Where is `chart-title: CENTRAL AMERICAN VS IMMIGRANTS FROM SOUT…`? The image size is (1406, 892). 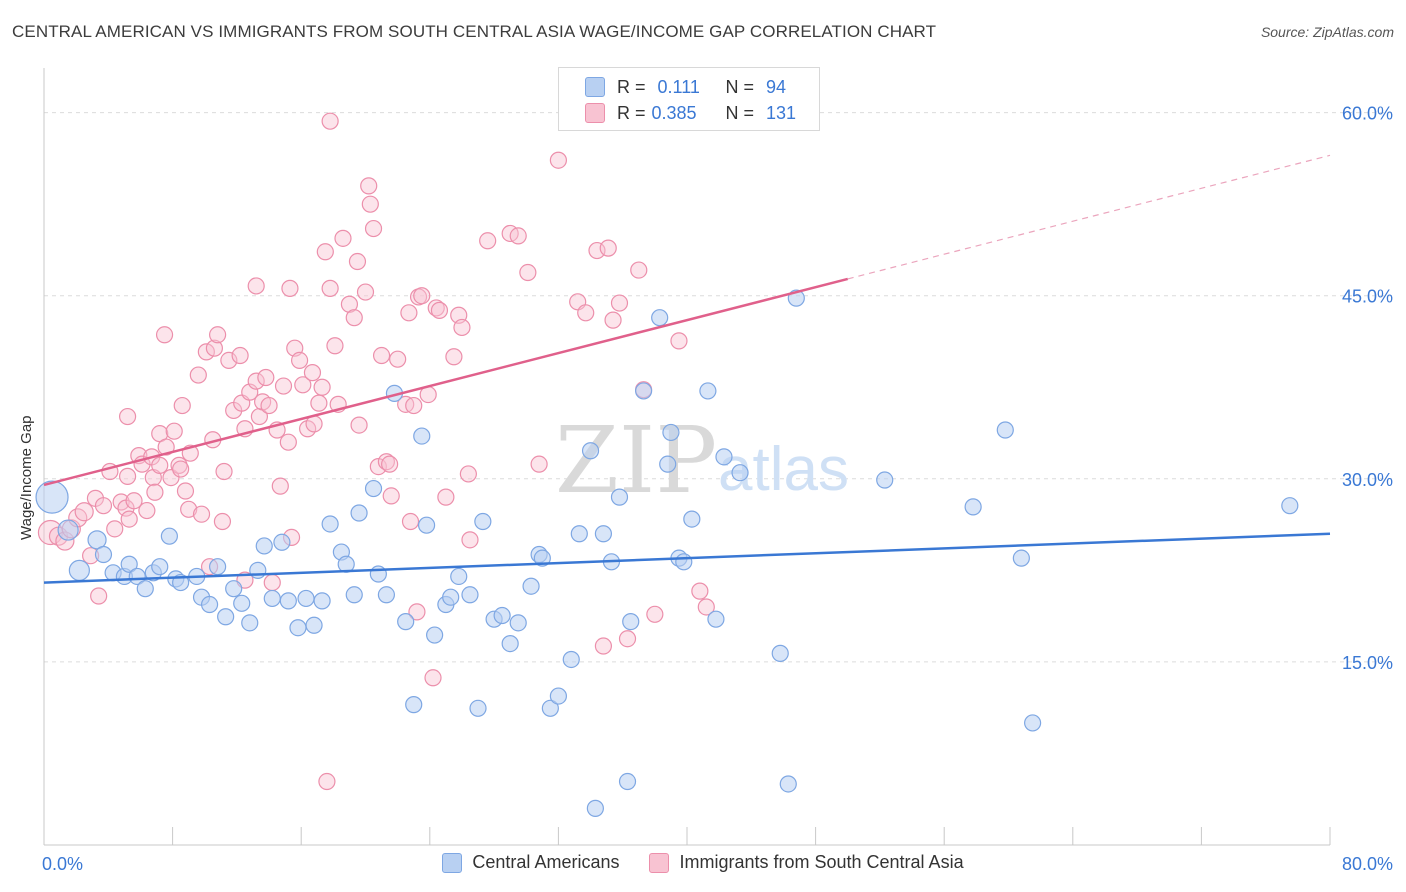
chart-title: CENTRAL AMERICAN VS IMMIGRANTS FROM SOUT… is located at coordinates (474, 31).